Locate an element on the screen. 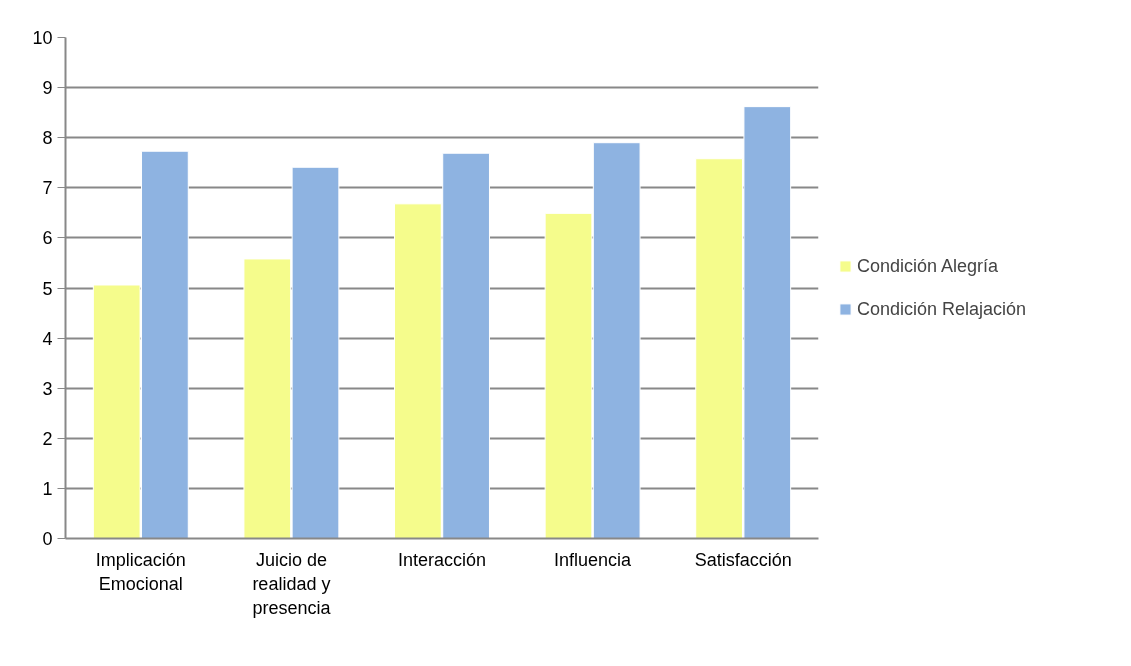  x-tick-label: Juicio de realidad y presencia is located at coordinates (292, 583).